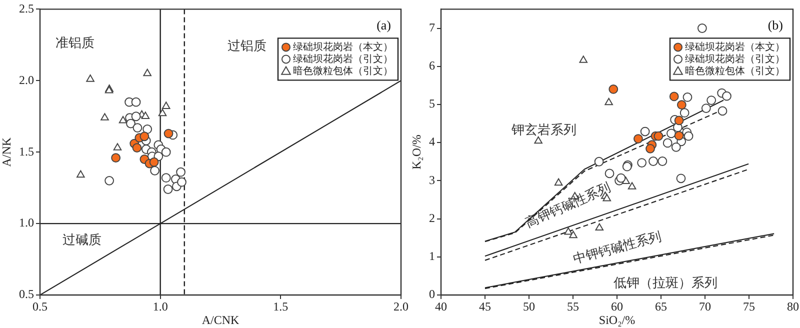  Describe the element at coordinates (432, 256) in the screenshot. I see `y-tick-label: 1` at that location.